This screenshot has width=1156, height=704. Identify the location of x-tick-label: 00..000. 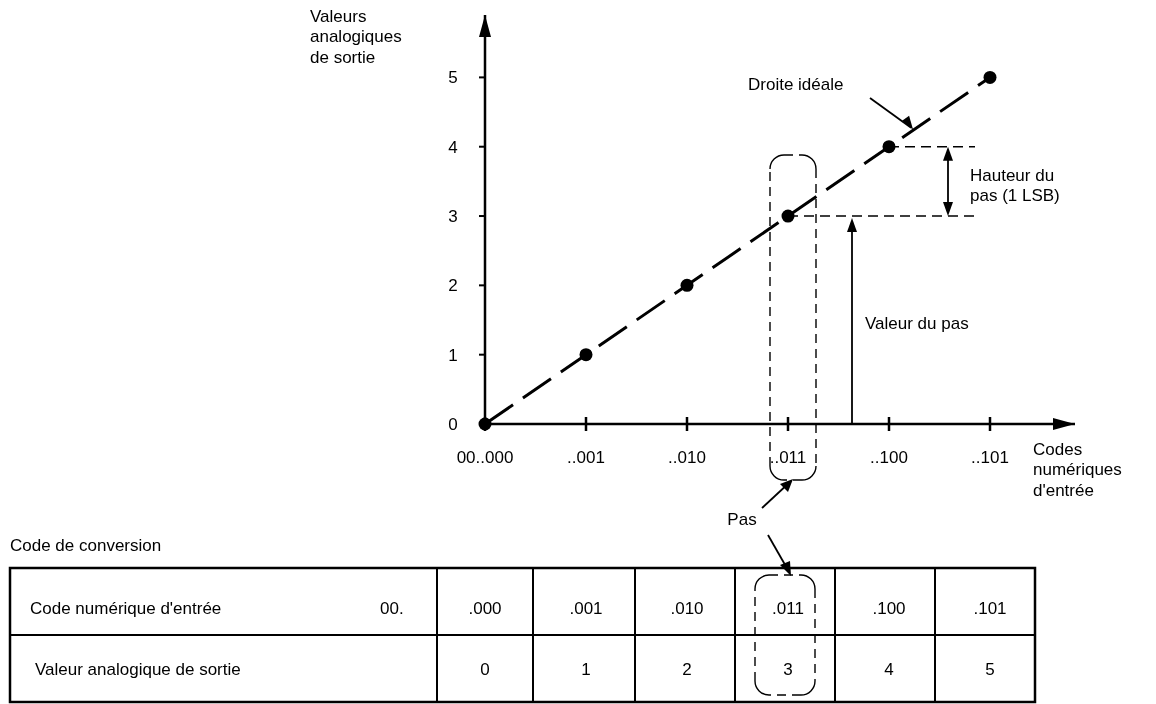
(485, 457).